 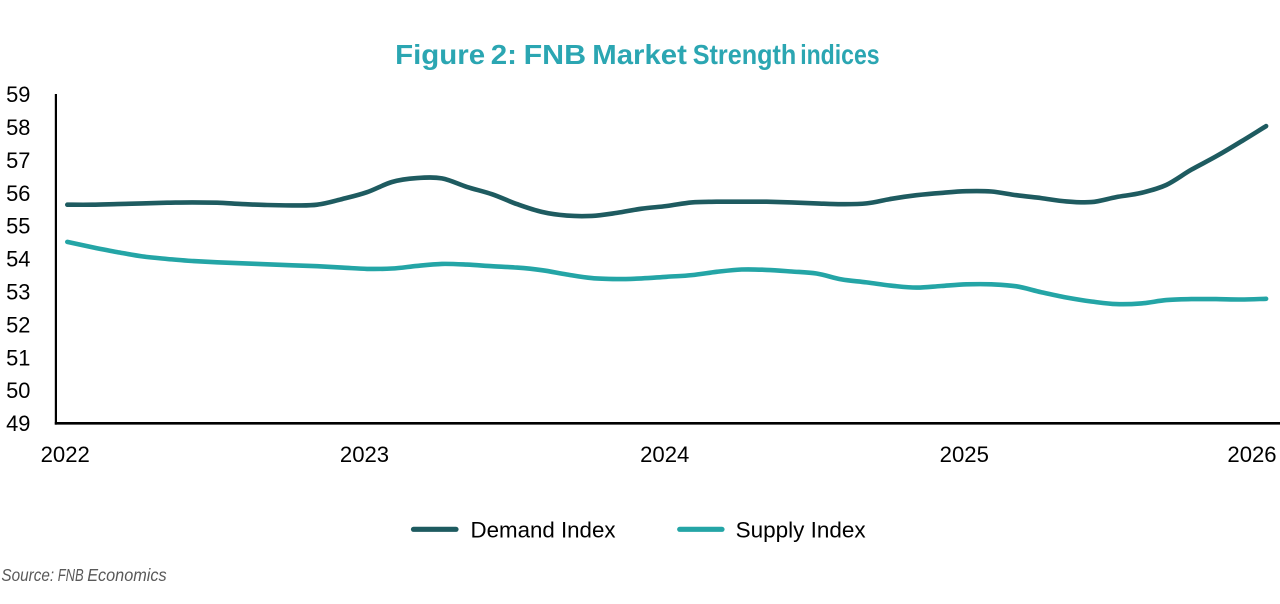 What do you see at coordinates (964, 454) in the screenshot?
I see `svg-text: 2025` at bounding box center [964, 454].